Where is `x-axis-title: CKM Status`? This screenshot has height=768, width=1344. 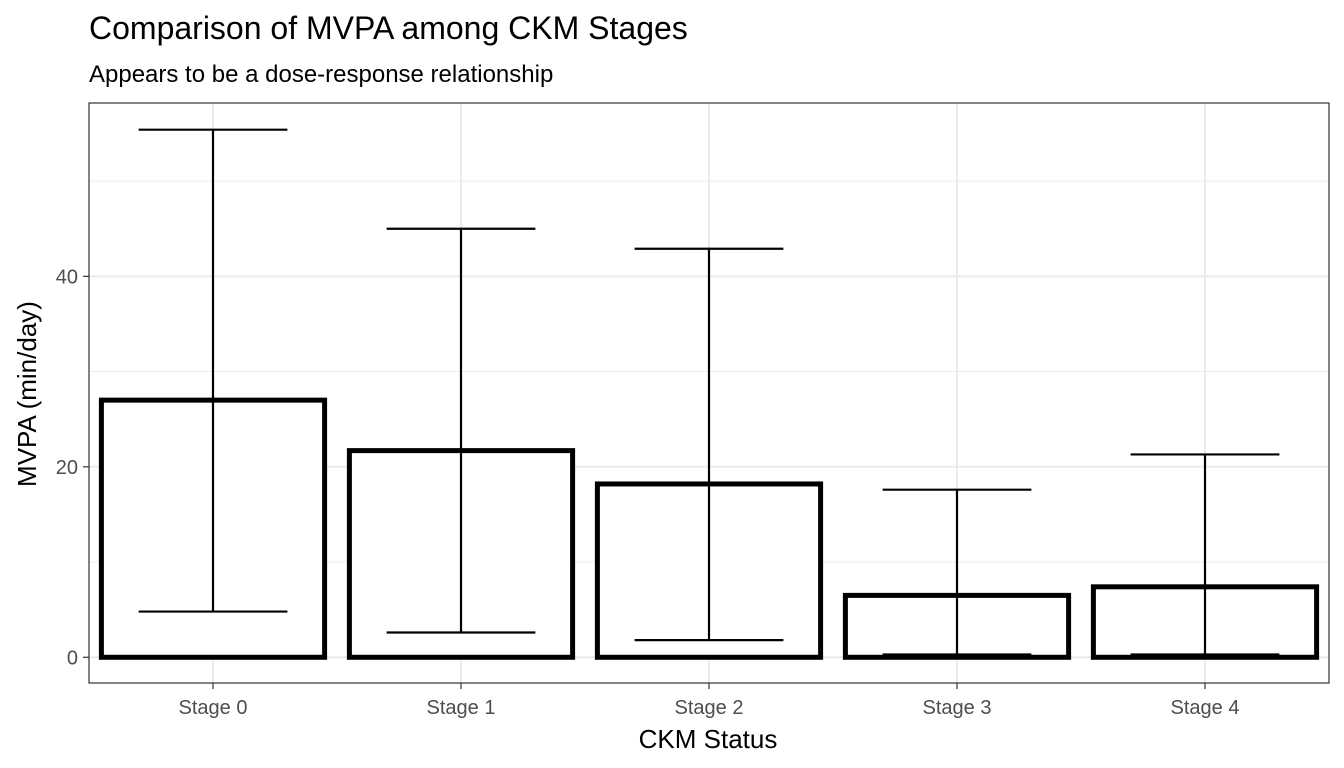 x-axis-title: CKM Status is located at coordinates (708, 739).